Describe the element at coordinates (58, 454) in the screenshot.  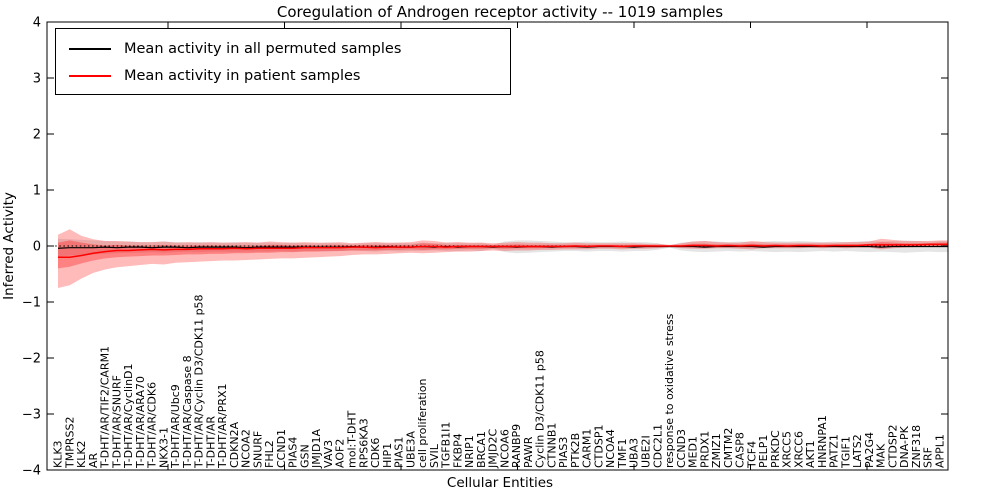
I see `x-category-label: KLK3` at that location.